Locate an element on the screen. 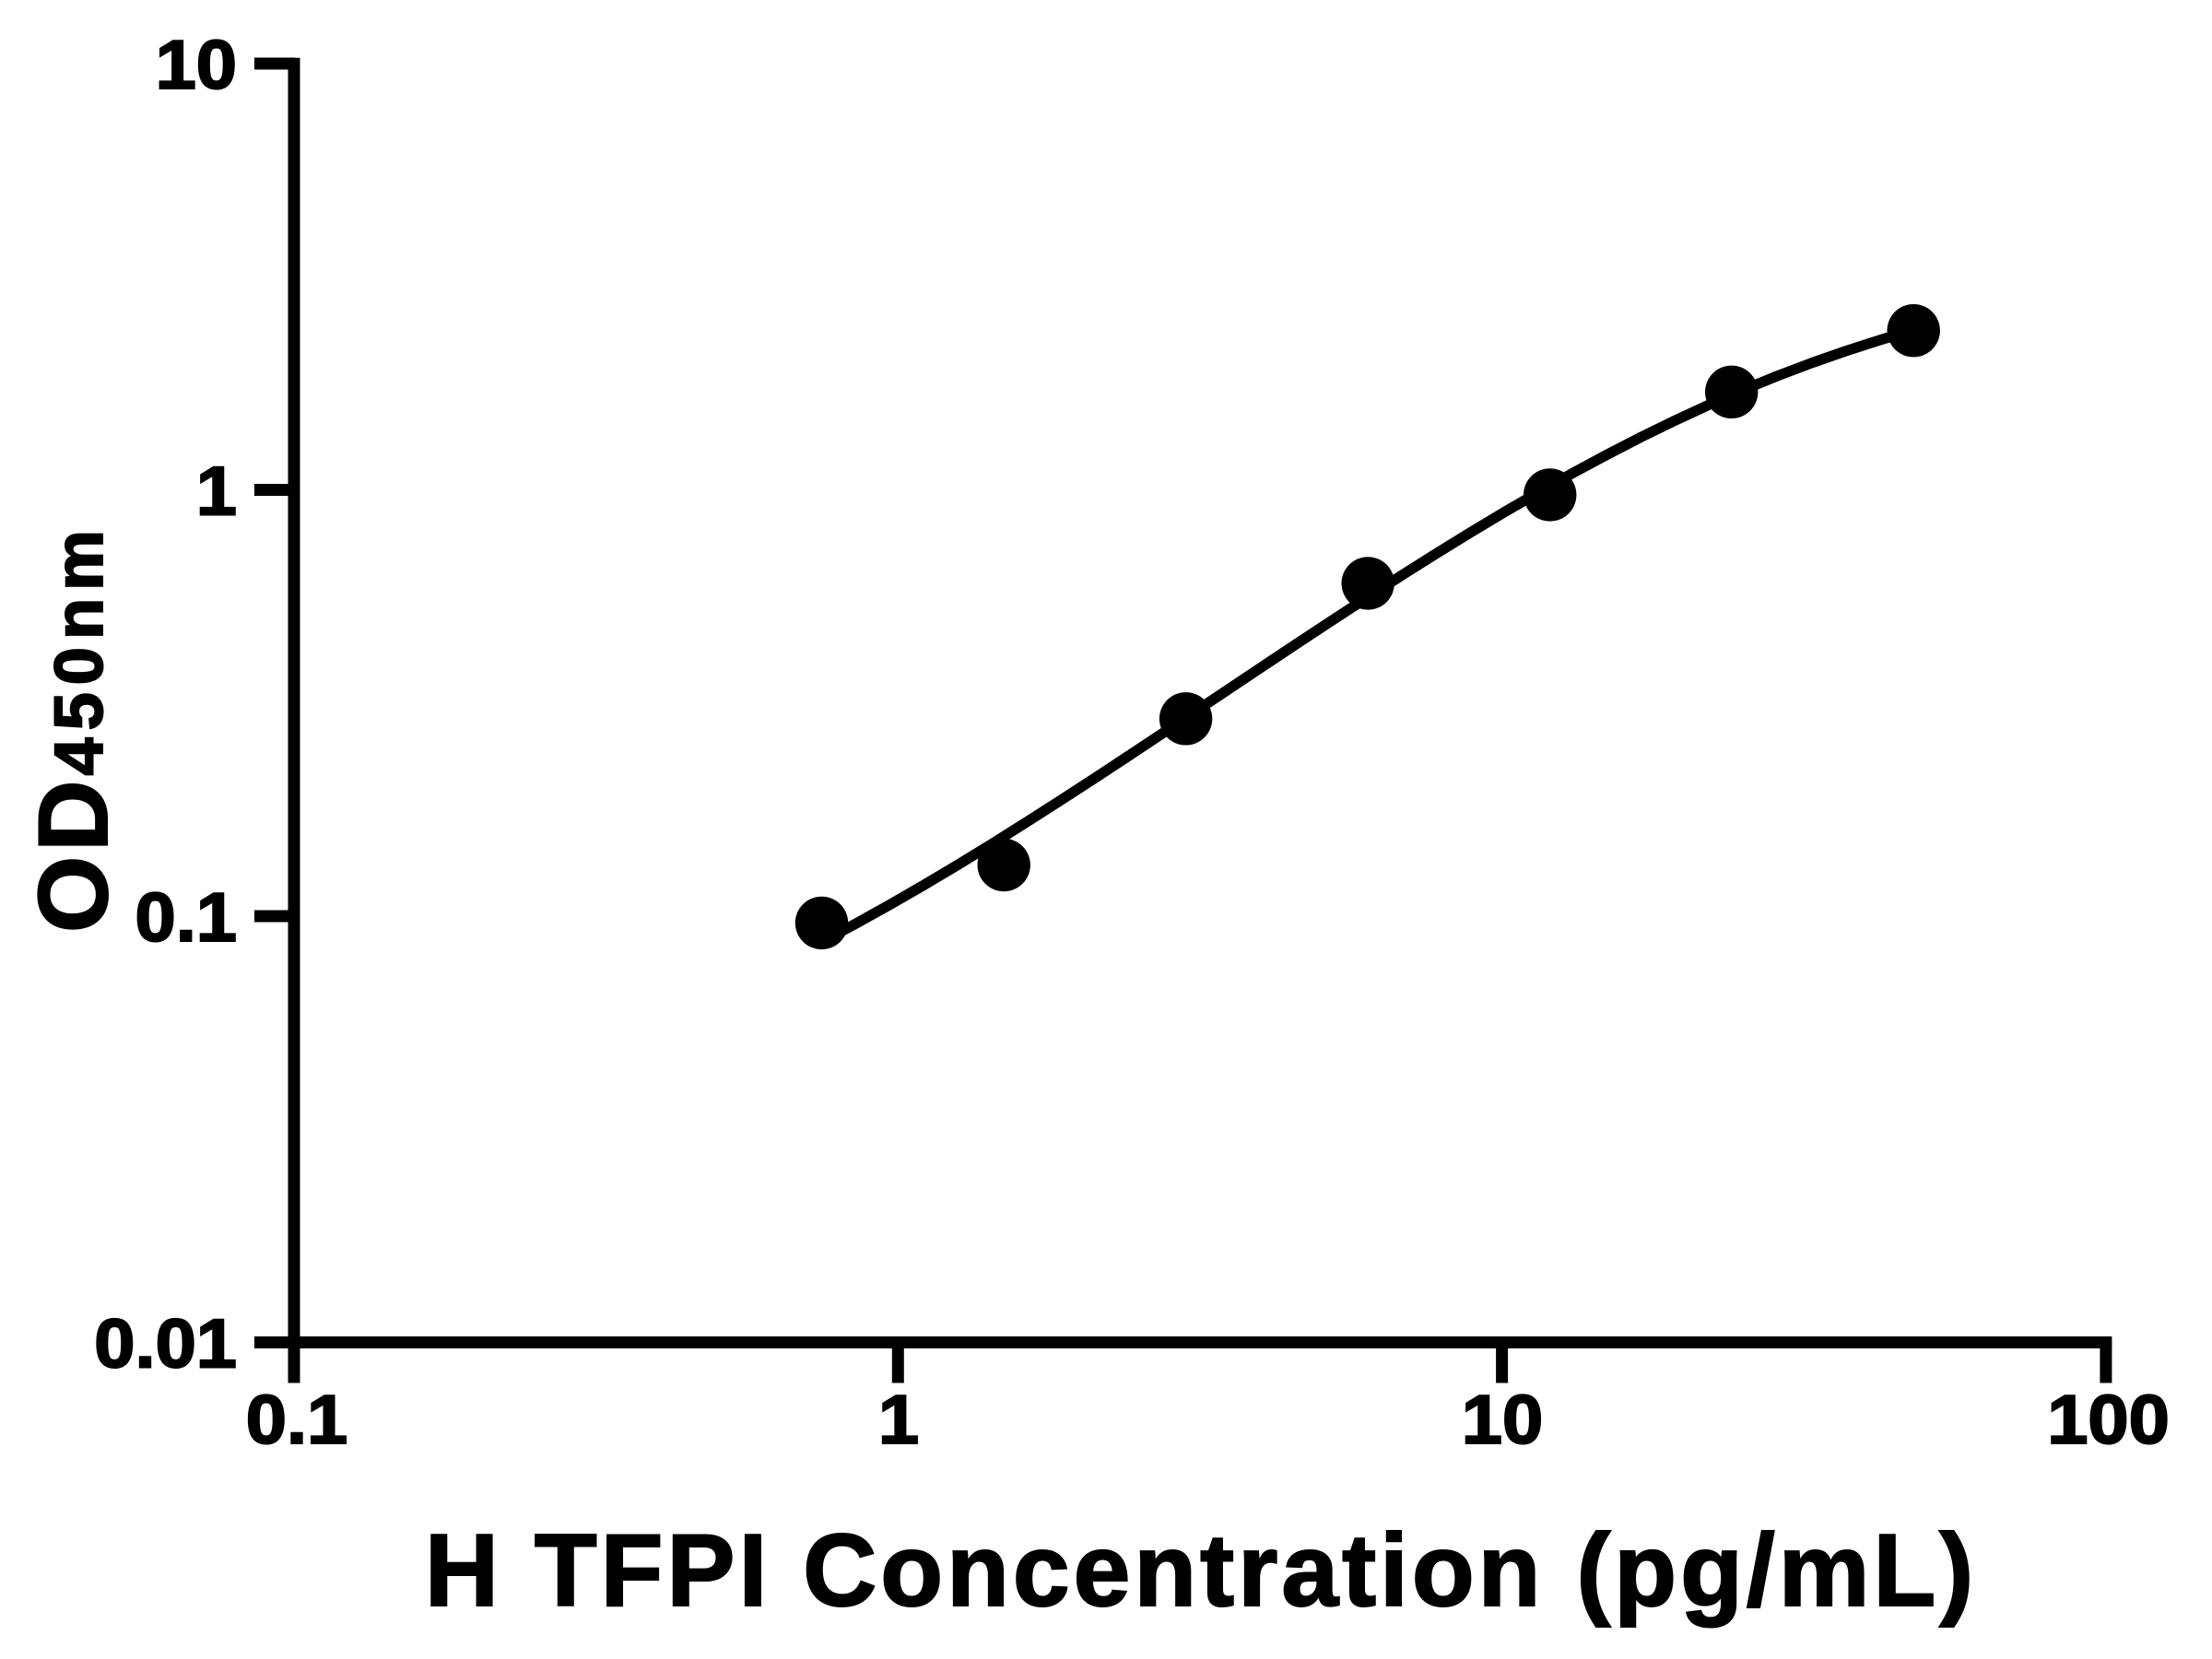 Image resolution: width=2212 pixels, height=1659 pixels. svg-text: H TFPI Concentration (pg/mL) is located at coordinates (1201, 1570).